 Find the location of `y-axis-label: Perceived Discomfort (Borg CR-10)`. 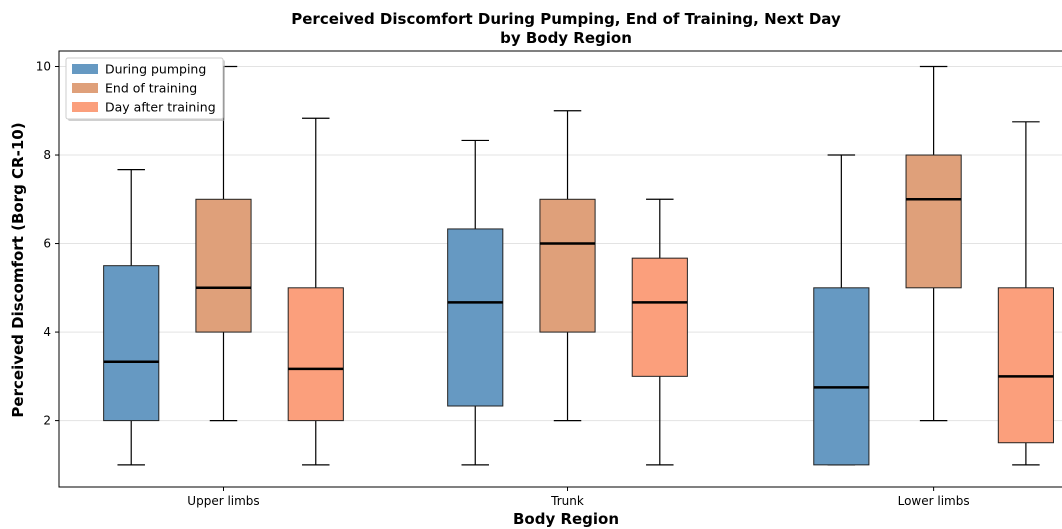

y-axis-label: Perceived Discomfort (Borg CR-10) is located at coordinates (18, 269).